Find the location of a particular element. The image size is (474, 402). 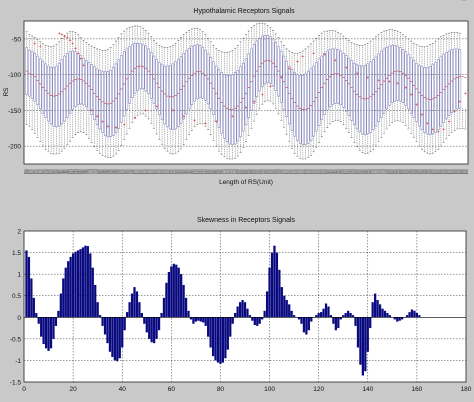

skewness-y-tick-label: -1.5 is located at coordinates (16, 383).